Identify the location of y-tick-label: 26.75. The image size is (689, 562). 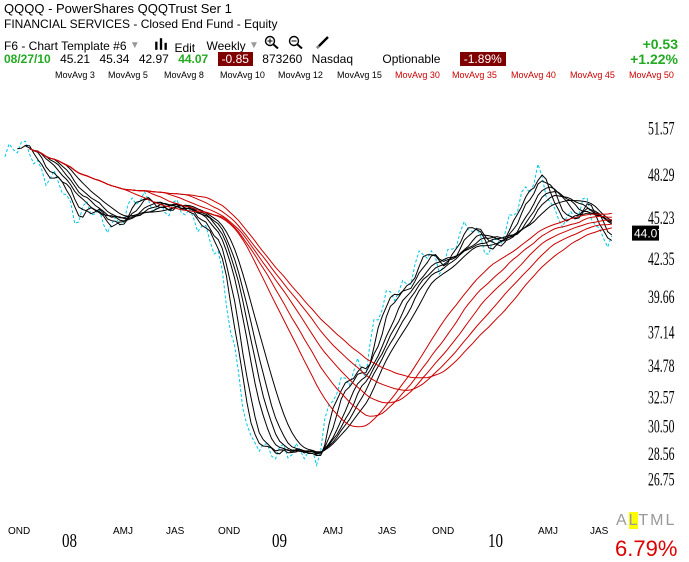
(661, 480).